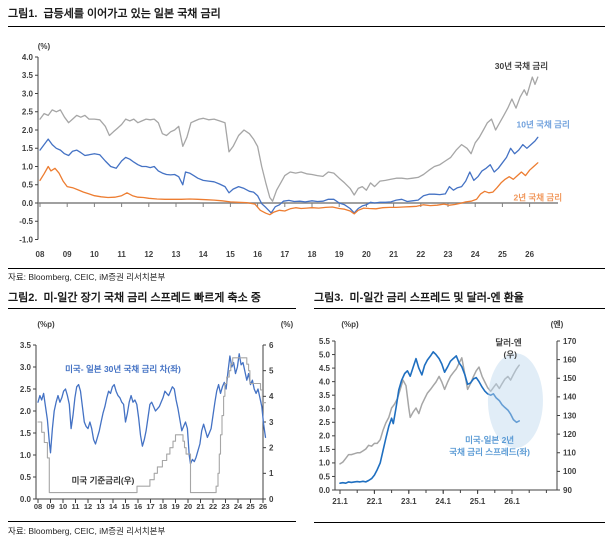  What do you see at coordinates (521, 66) in the screenshot?
I see `series-label: 30년 국채 금리` at bounding box center [521, 66].